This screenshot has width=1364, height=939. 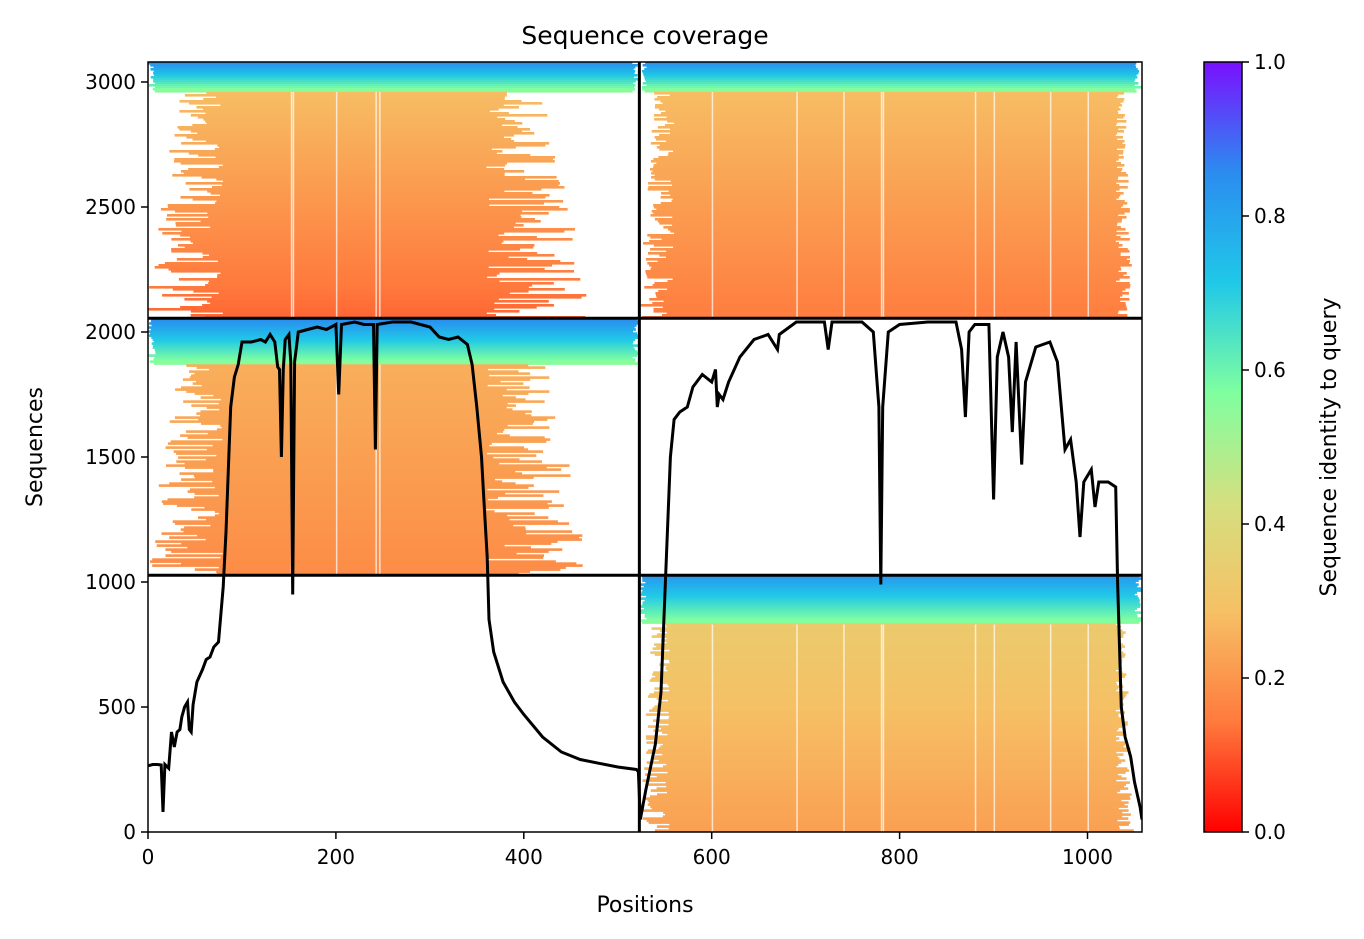 What do you see at coordinates (129, 832) in the screenshot?
I see `y-tick-label: 0` at bounding box center [129, 832].